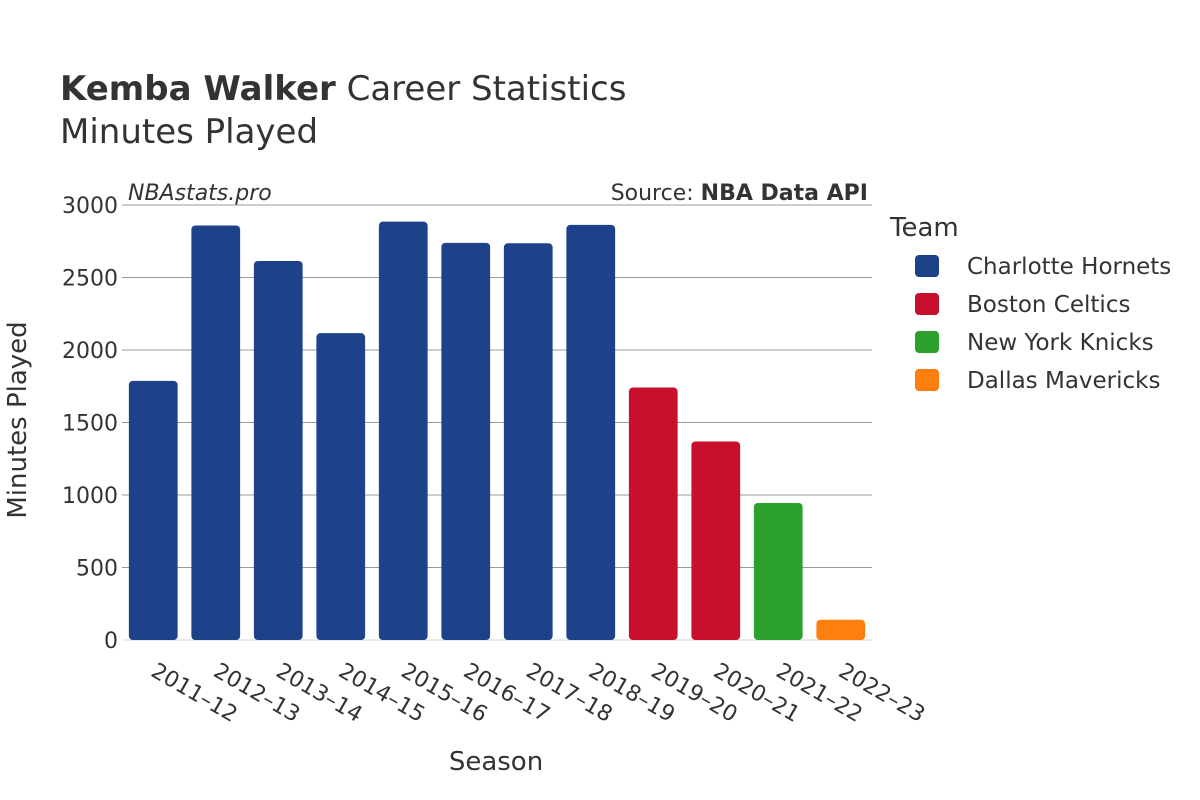  I want to click on y-tick-label: 2500, so click(90, 279).